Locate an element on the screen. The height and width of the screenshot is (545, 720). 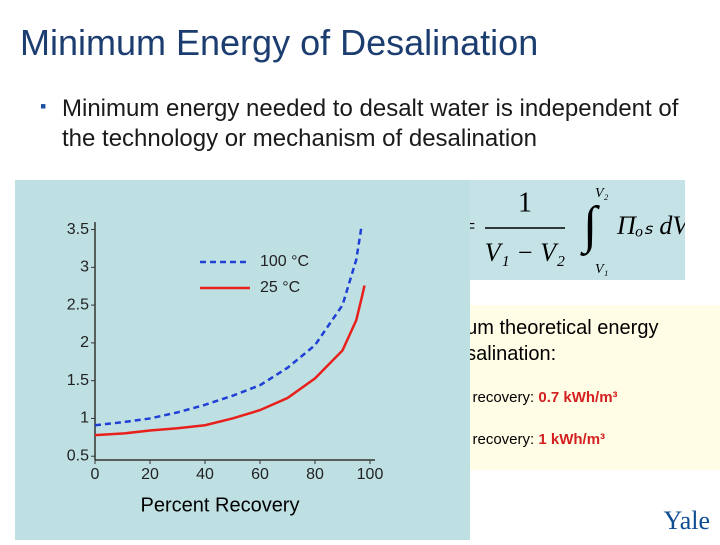
info-item-value: 0.7 kWh/m³ is located at coordinates (578, 397).